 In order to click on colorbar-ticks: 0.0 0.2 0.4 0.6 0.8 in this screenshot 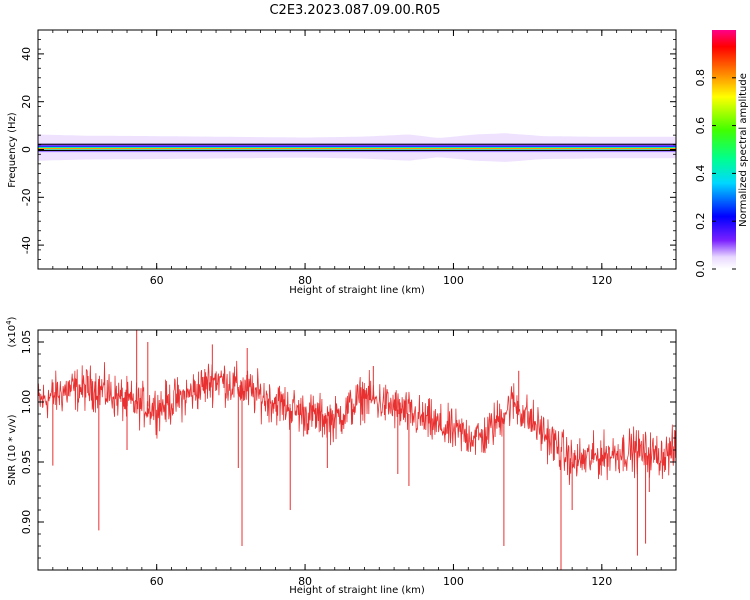, I will do `click(715, 173)`.